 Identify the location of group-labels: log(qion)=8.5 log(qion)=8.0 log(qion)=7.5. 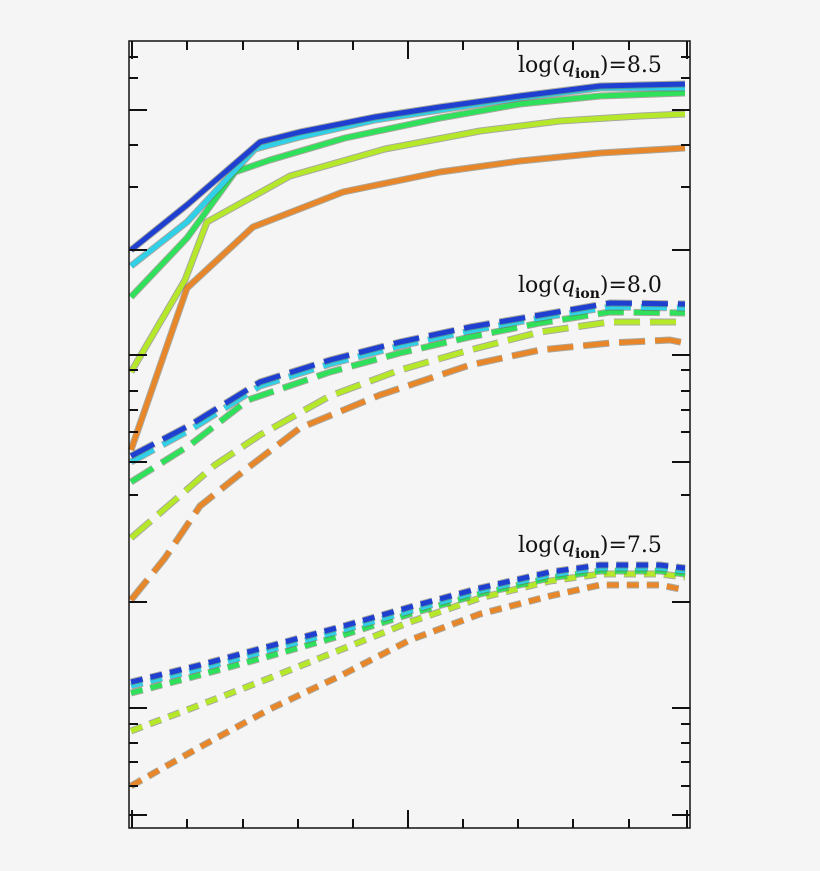
(590, 307).